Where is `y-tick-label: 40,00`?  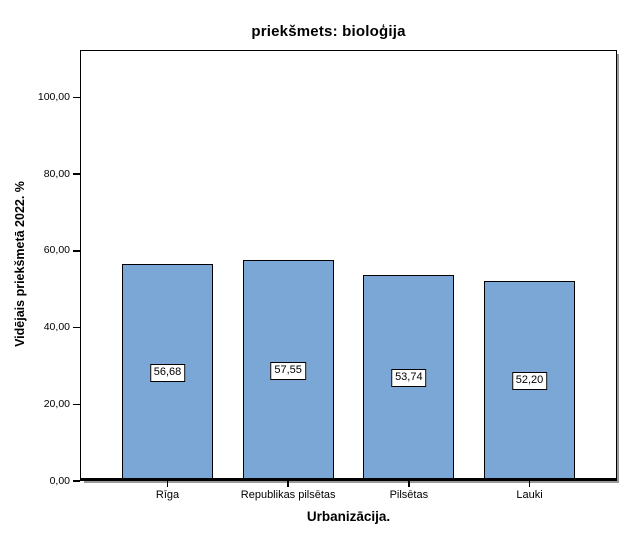 y-tick-label: 40,00 is located at coordinates (56, 327).